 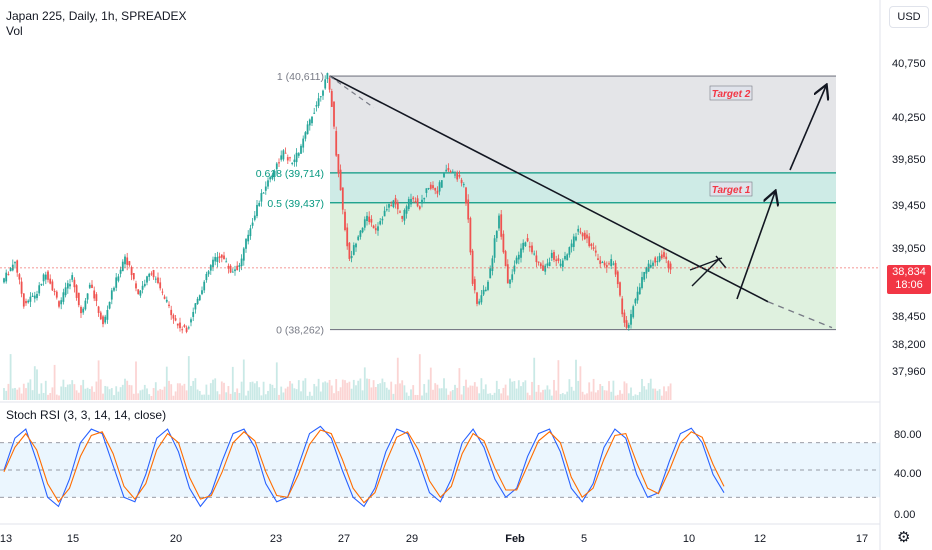 I want to click on volume-label: Vol, so click(x=14, y=31).